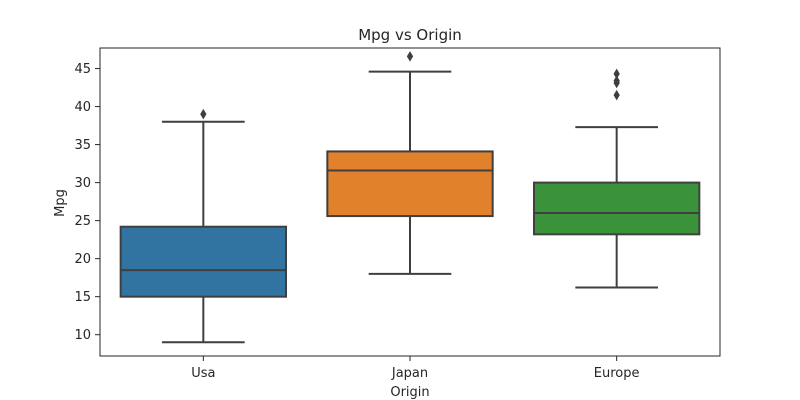  Describe the element at coordinates (617, 208) in the screenshot. I see `box-europe` at that location.